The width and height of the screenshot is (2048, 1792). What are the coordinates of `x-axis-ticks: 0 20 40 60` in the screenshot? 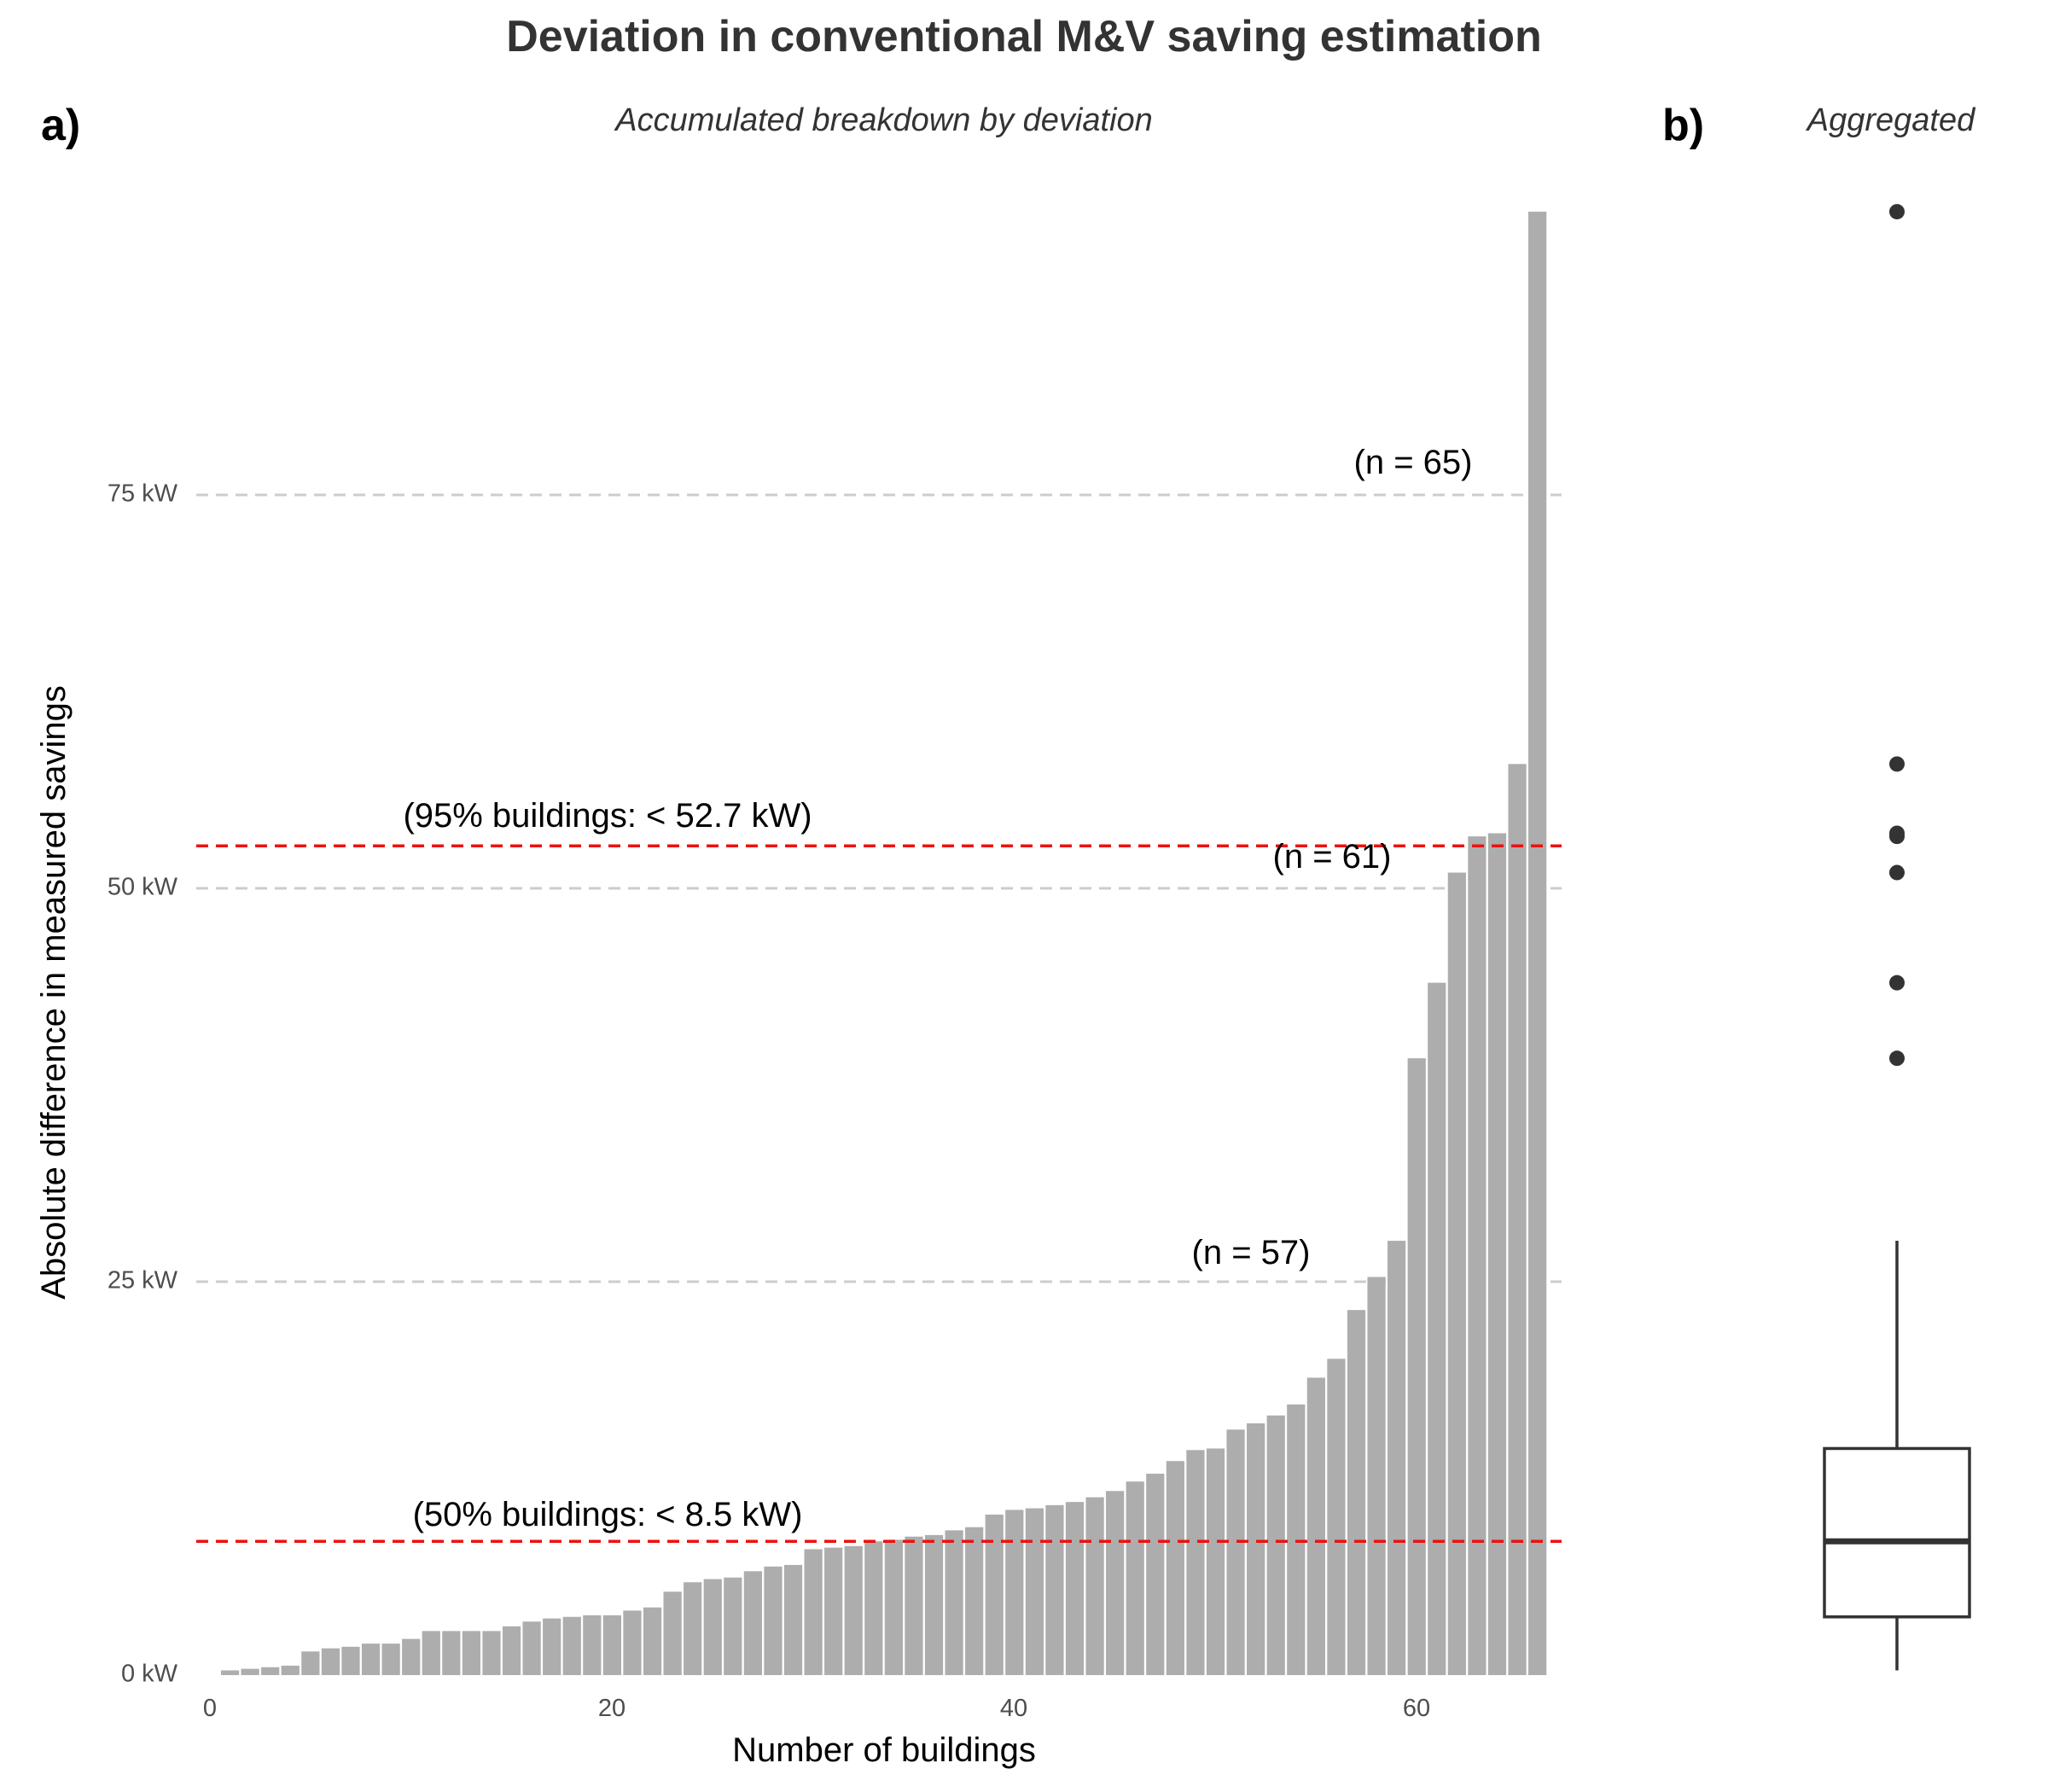 It's located at (816, 1708).